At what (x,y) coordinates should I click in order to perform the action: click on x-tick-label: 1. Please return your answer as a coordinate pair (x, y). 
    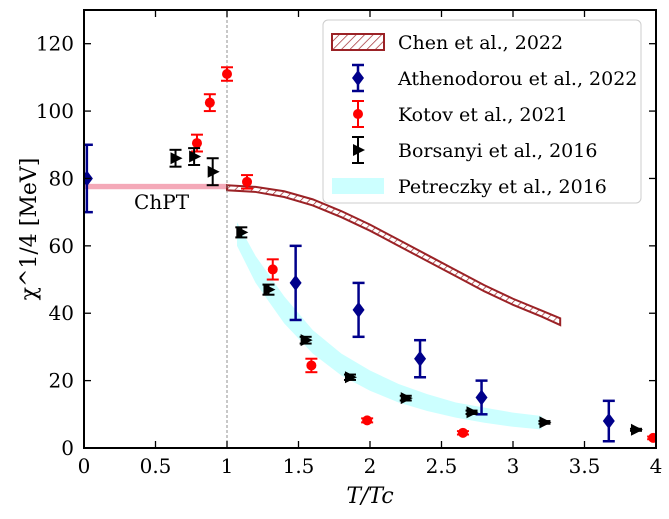
    Looking at the image, I should click on (227, 466).